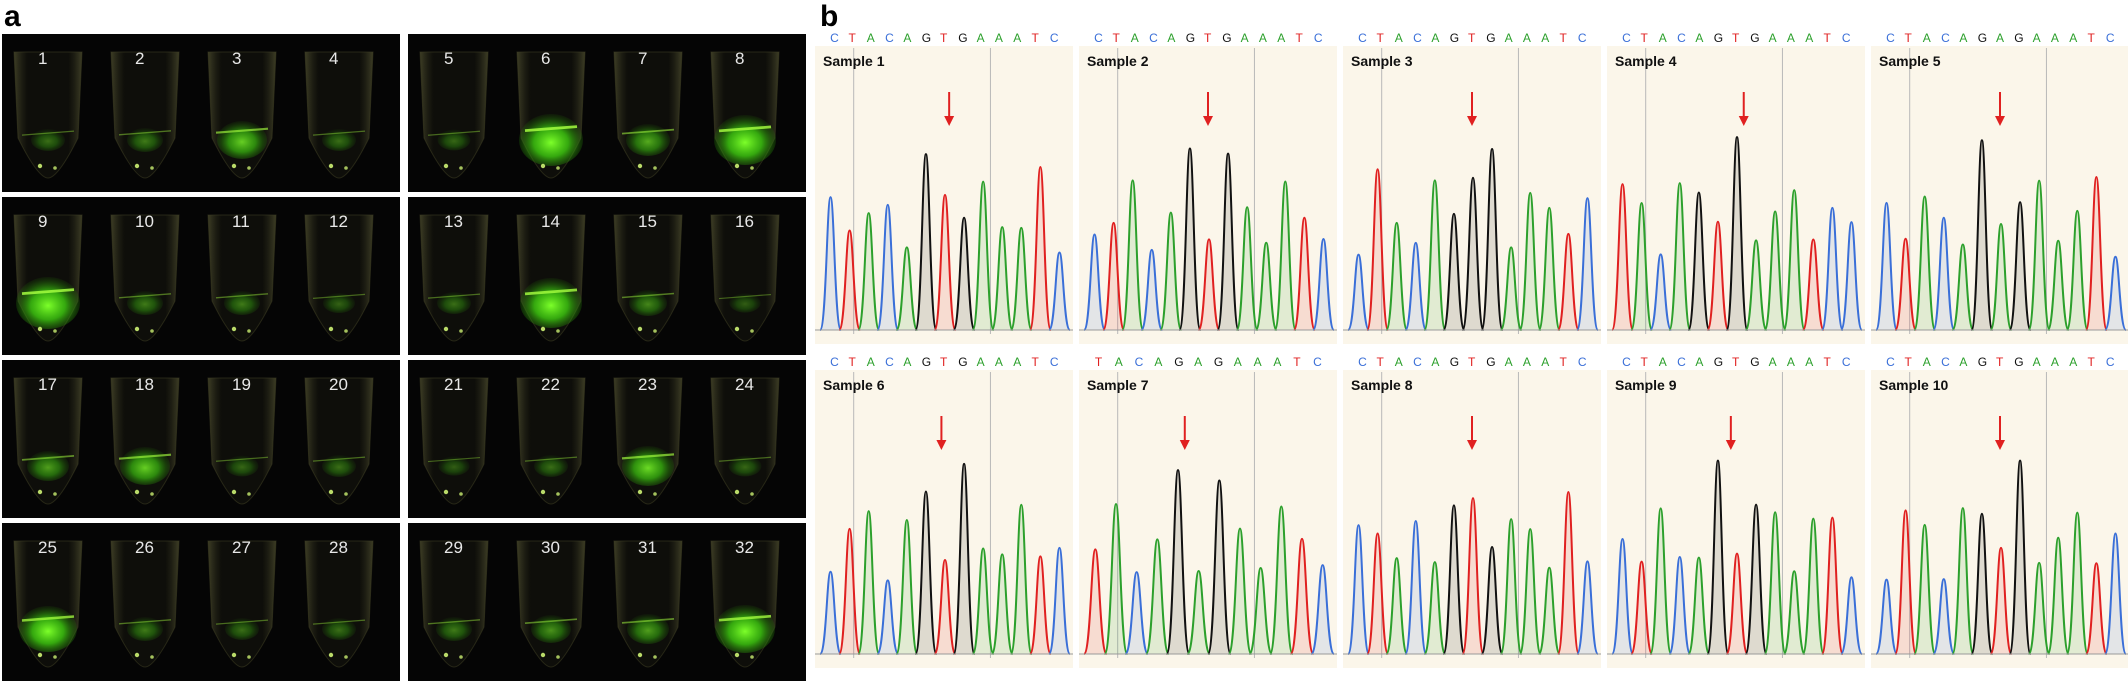 The height and width of the screenshot is (686, 2128). What do you see at coordinates (47, 384) in the screenshot?
I see `tube-number-label: 17` at bounding box center [47, 384].